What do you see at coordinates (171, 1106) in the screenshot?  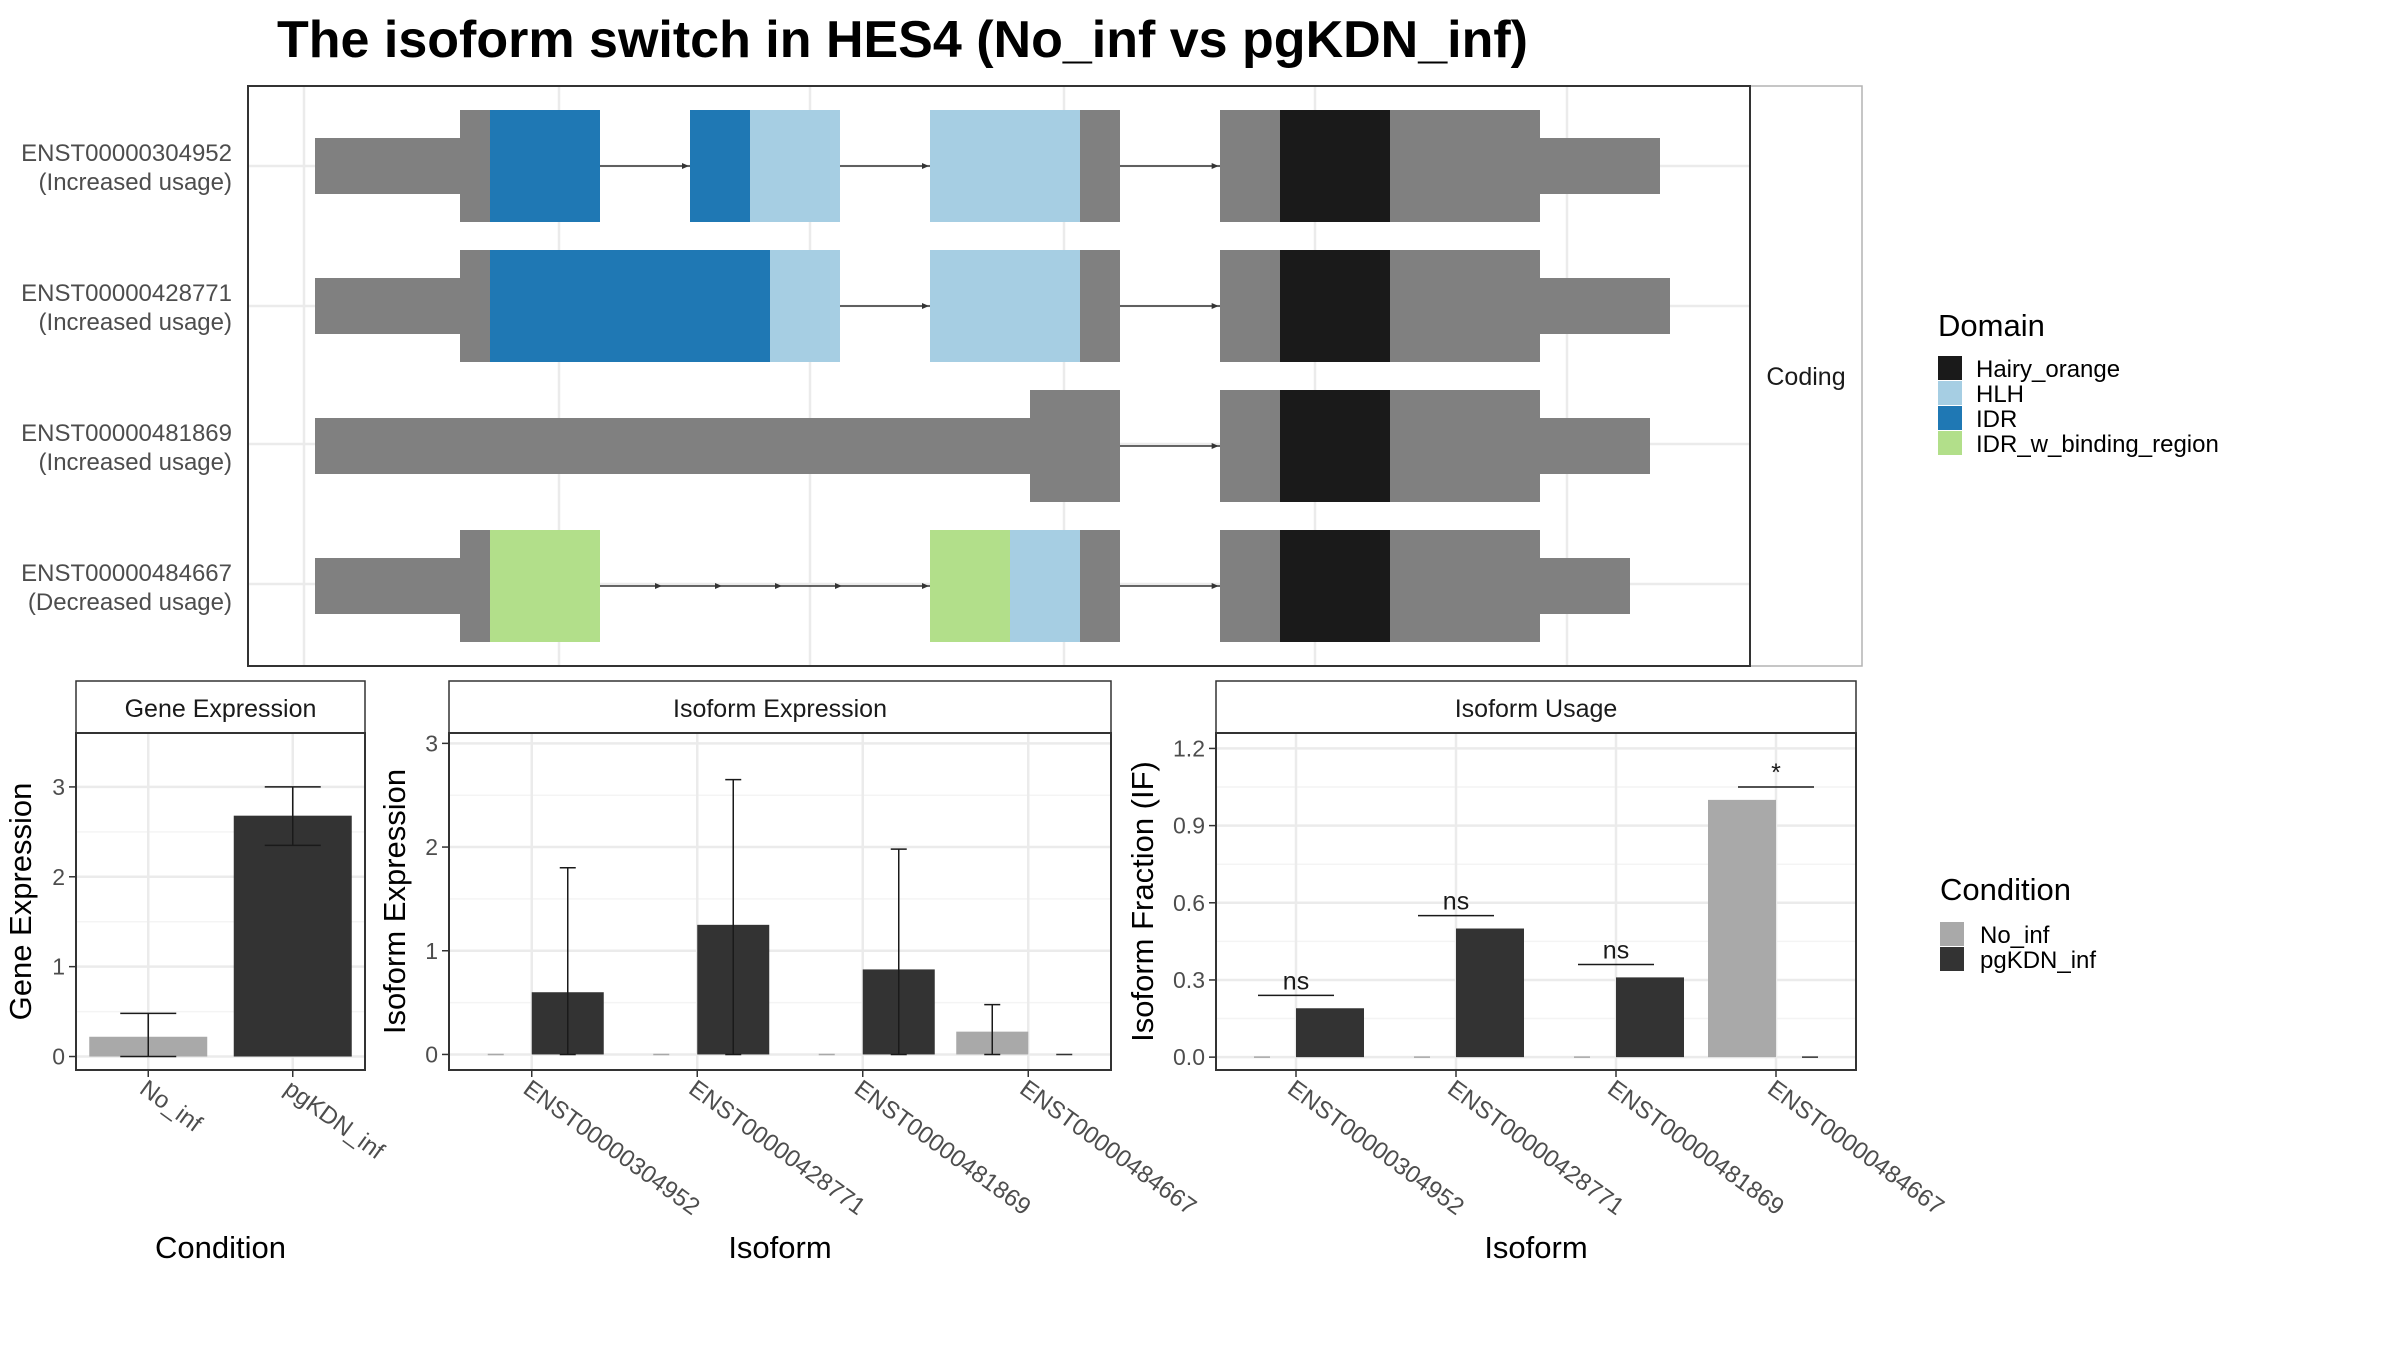 I see `x-tick-label: No_inf` at bounding box center [171, 1106].